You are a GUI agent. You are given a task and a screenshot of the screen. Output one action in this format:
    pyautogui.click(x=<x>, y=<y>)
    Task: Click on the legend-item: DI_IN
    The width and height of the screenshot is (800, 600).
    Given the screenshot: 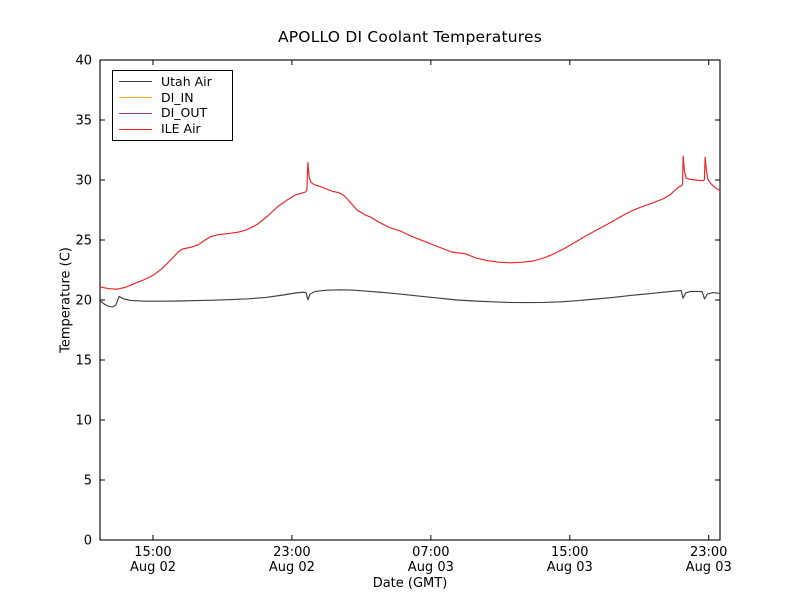 What is the action you would take?
    pyautogui.click(x=172, y=98)
    